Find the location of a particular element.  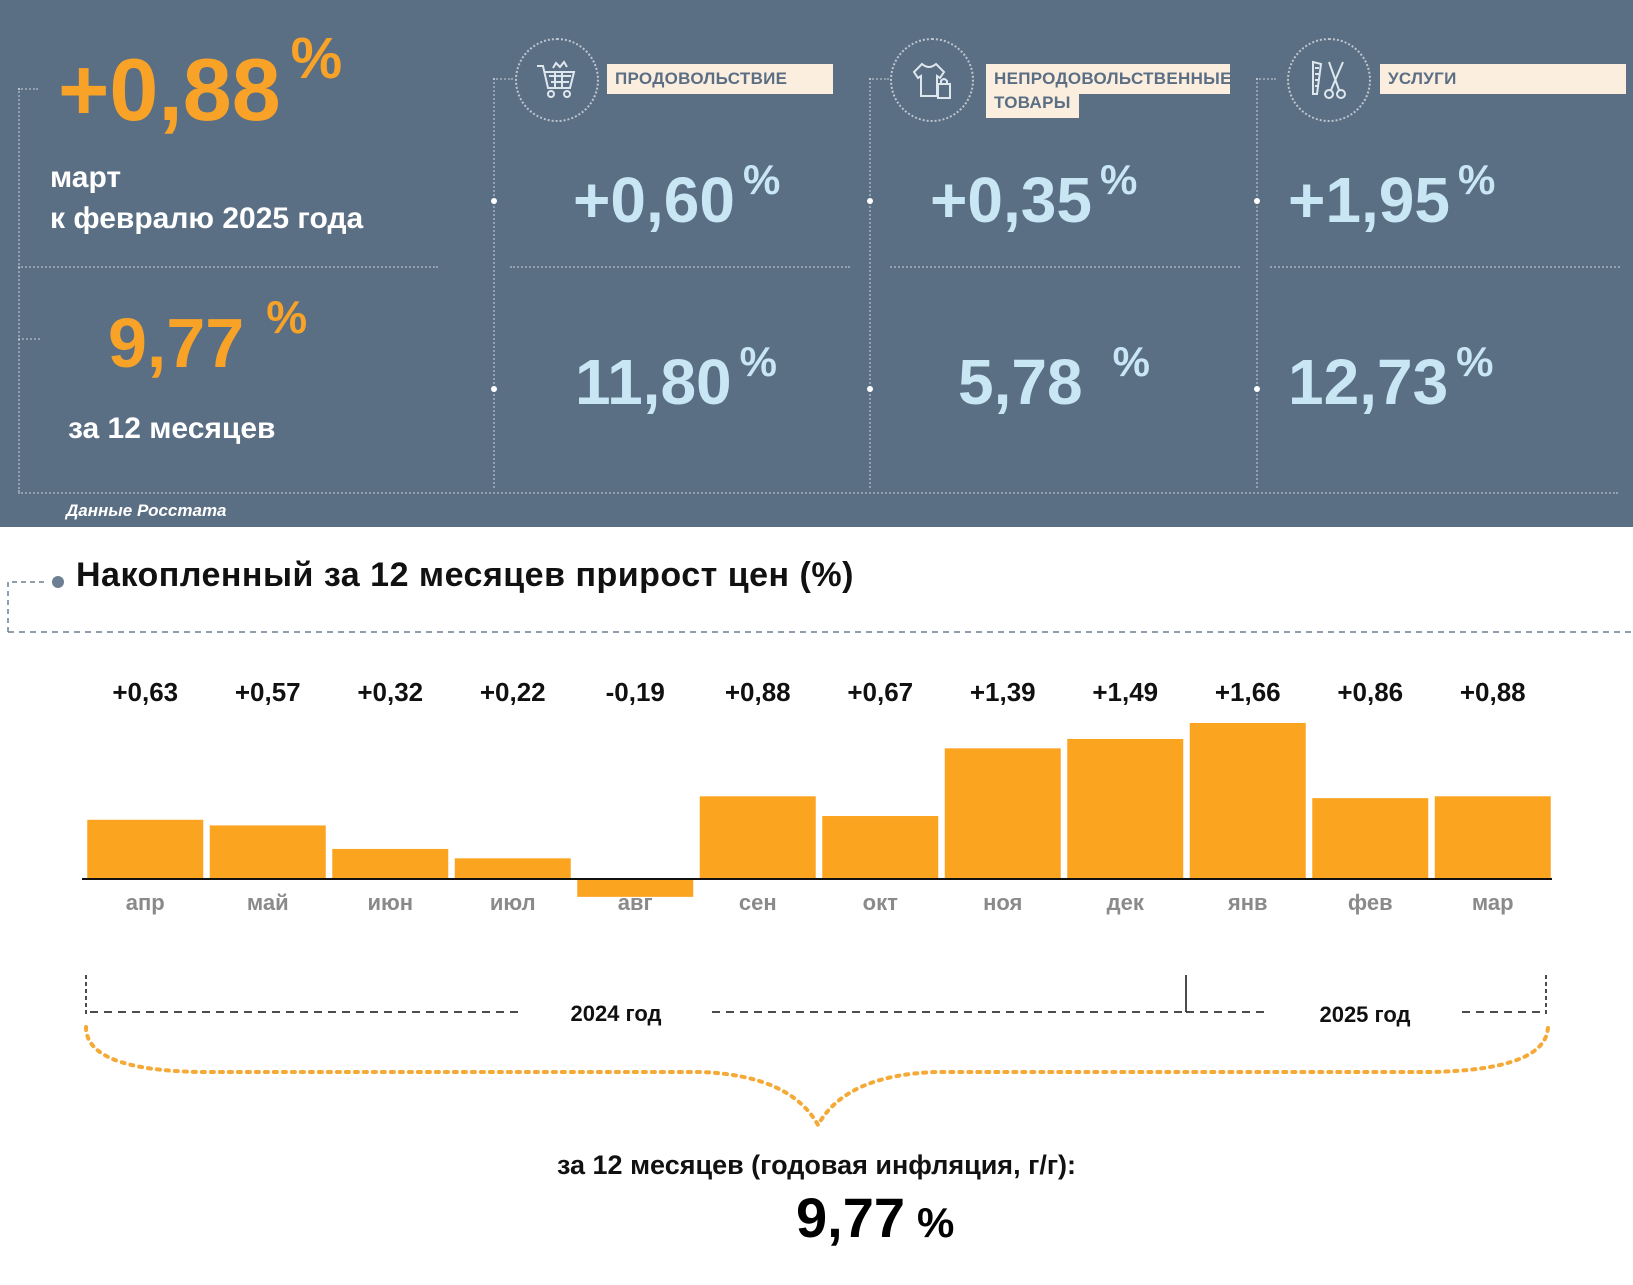

value-label: +1,39 is located at coordinates (1003, 692).